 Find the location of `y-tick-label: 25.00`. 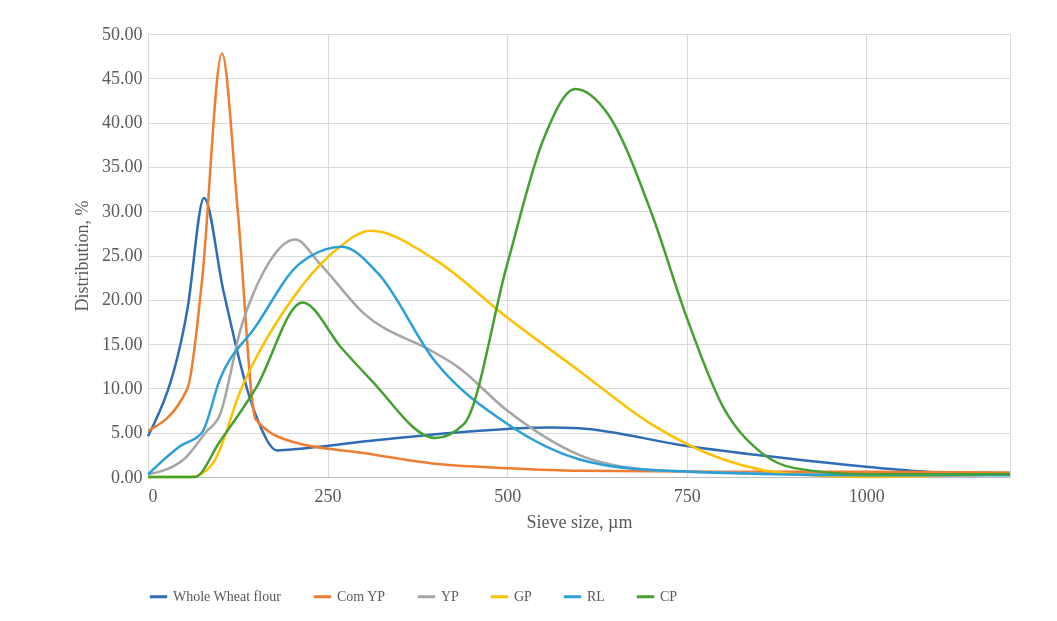

y-tick-label: 25.00 is located at coordinates (122, 255).